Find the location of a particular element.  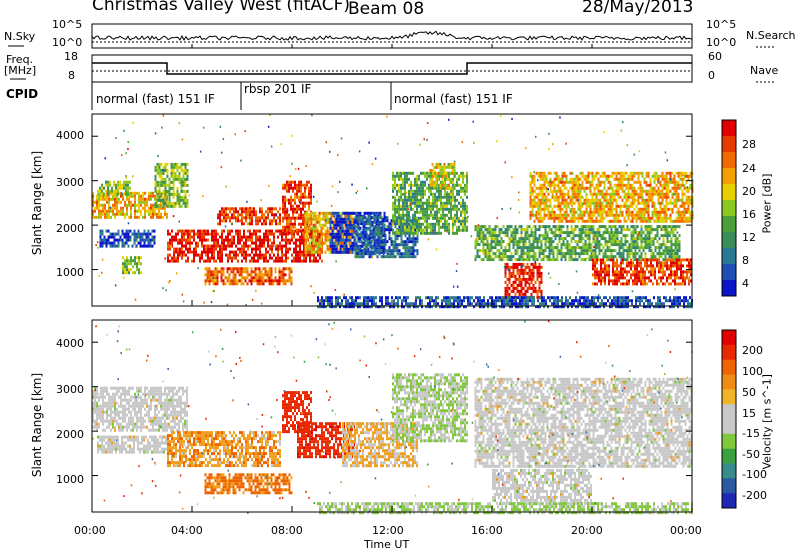

vel-cbar-tick-15: 15 is located at coordinates (749, 413).